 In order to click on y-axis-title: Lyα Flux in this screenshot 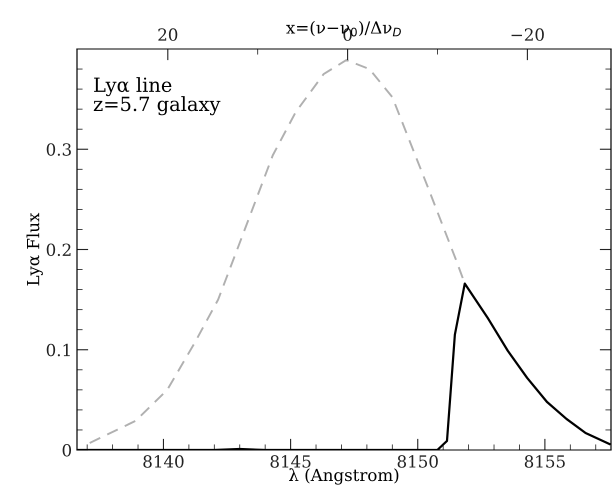, I will do `click(34, 249)`.